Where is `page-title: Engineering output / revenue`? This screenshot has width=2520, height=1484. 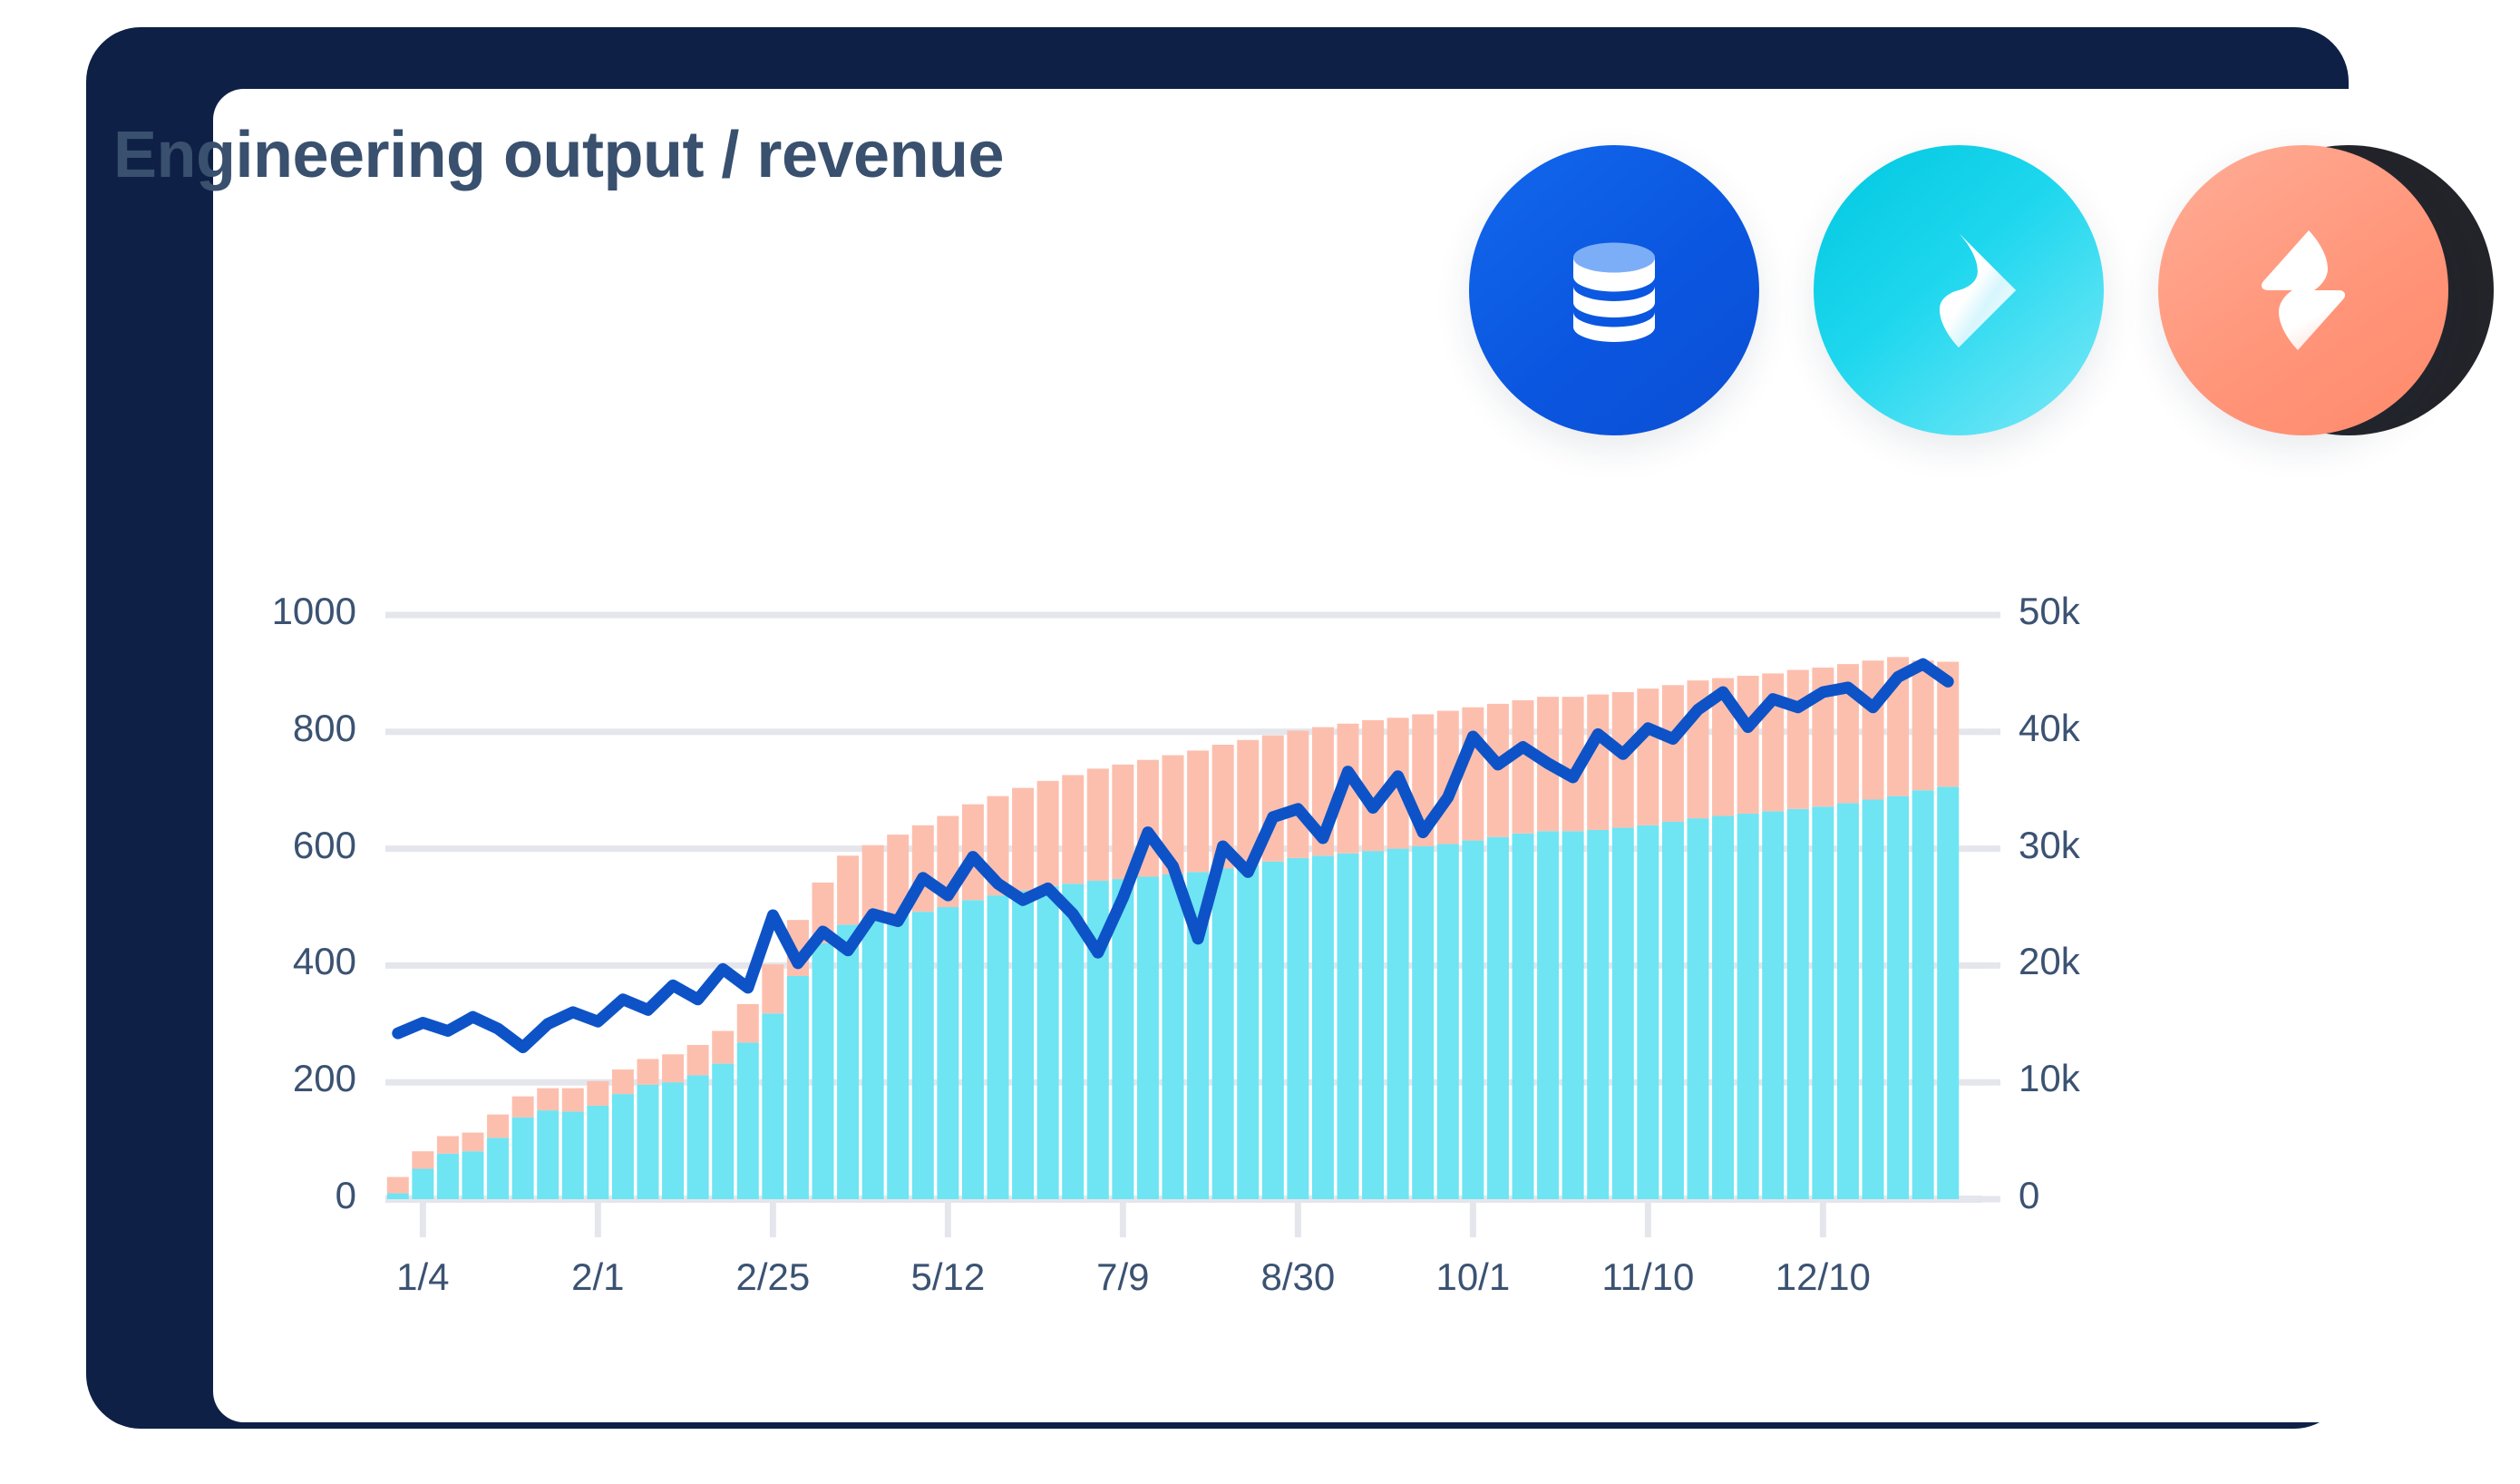 page-title: Engineering output / revenue is located at coordinates (559, 155).